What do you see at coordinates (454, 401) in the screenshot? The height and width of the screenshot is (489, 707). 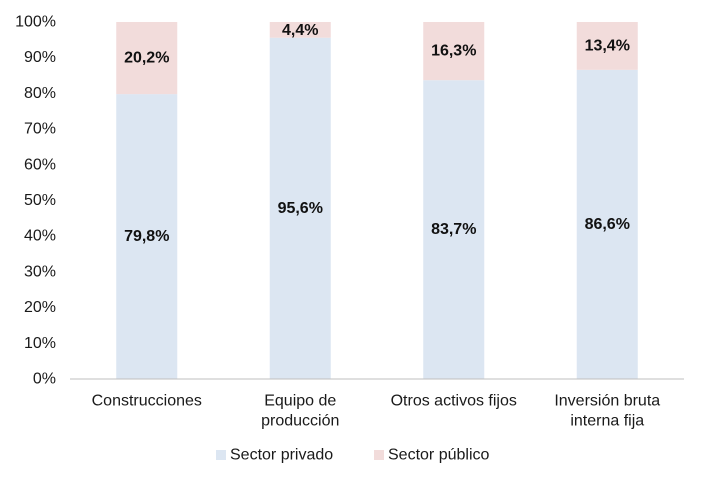 I see `x-tick-label: Otros activos fijos` at bounding box center [454, 401].